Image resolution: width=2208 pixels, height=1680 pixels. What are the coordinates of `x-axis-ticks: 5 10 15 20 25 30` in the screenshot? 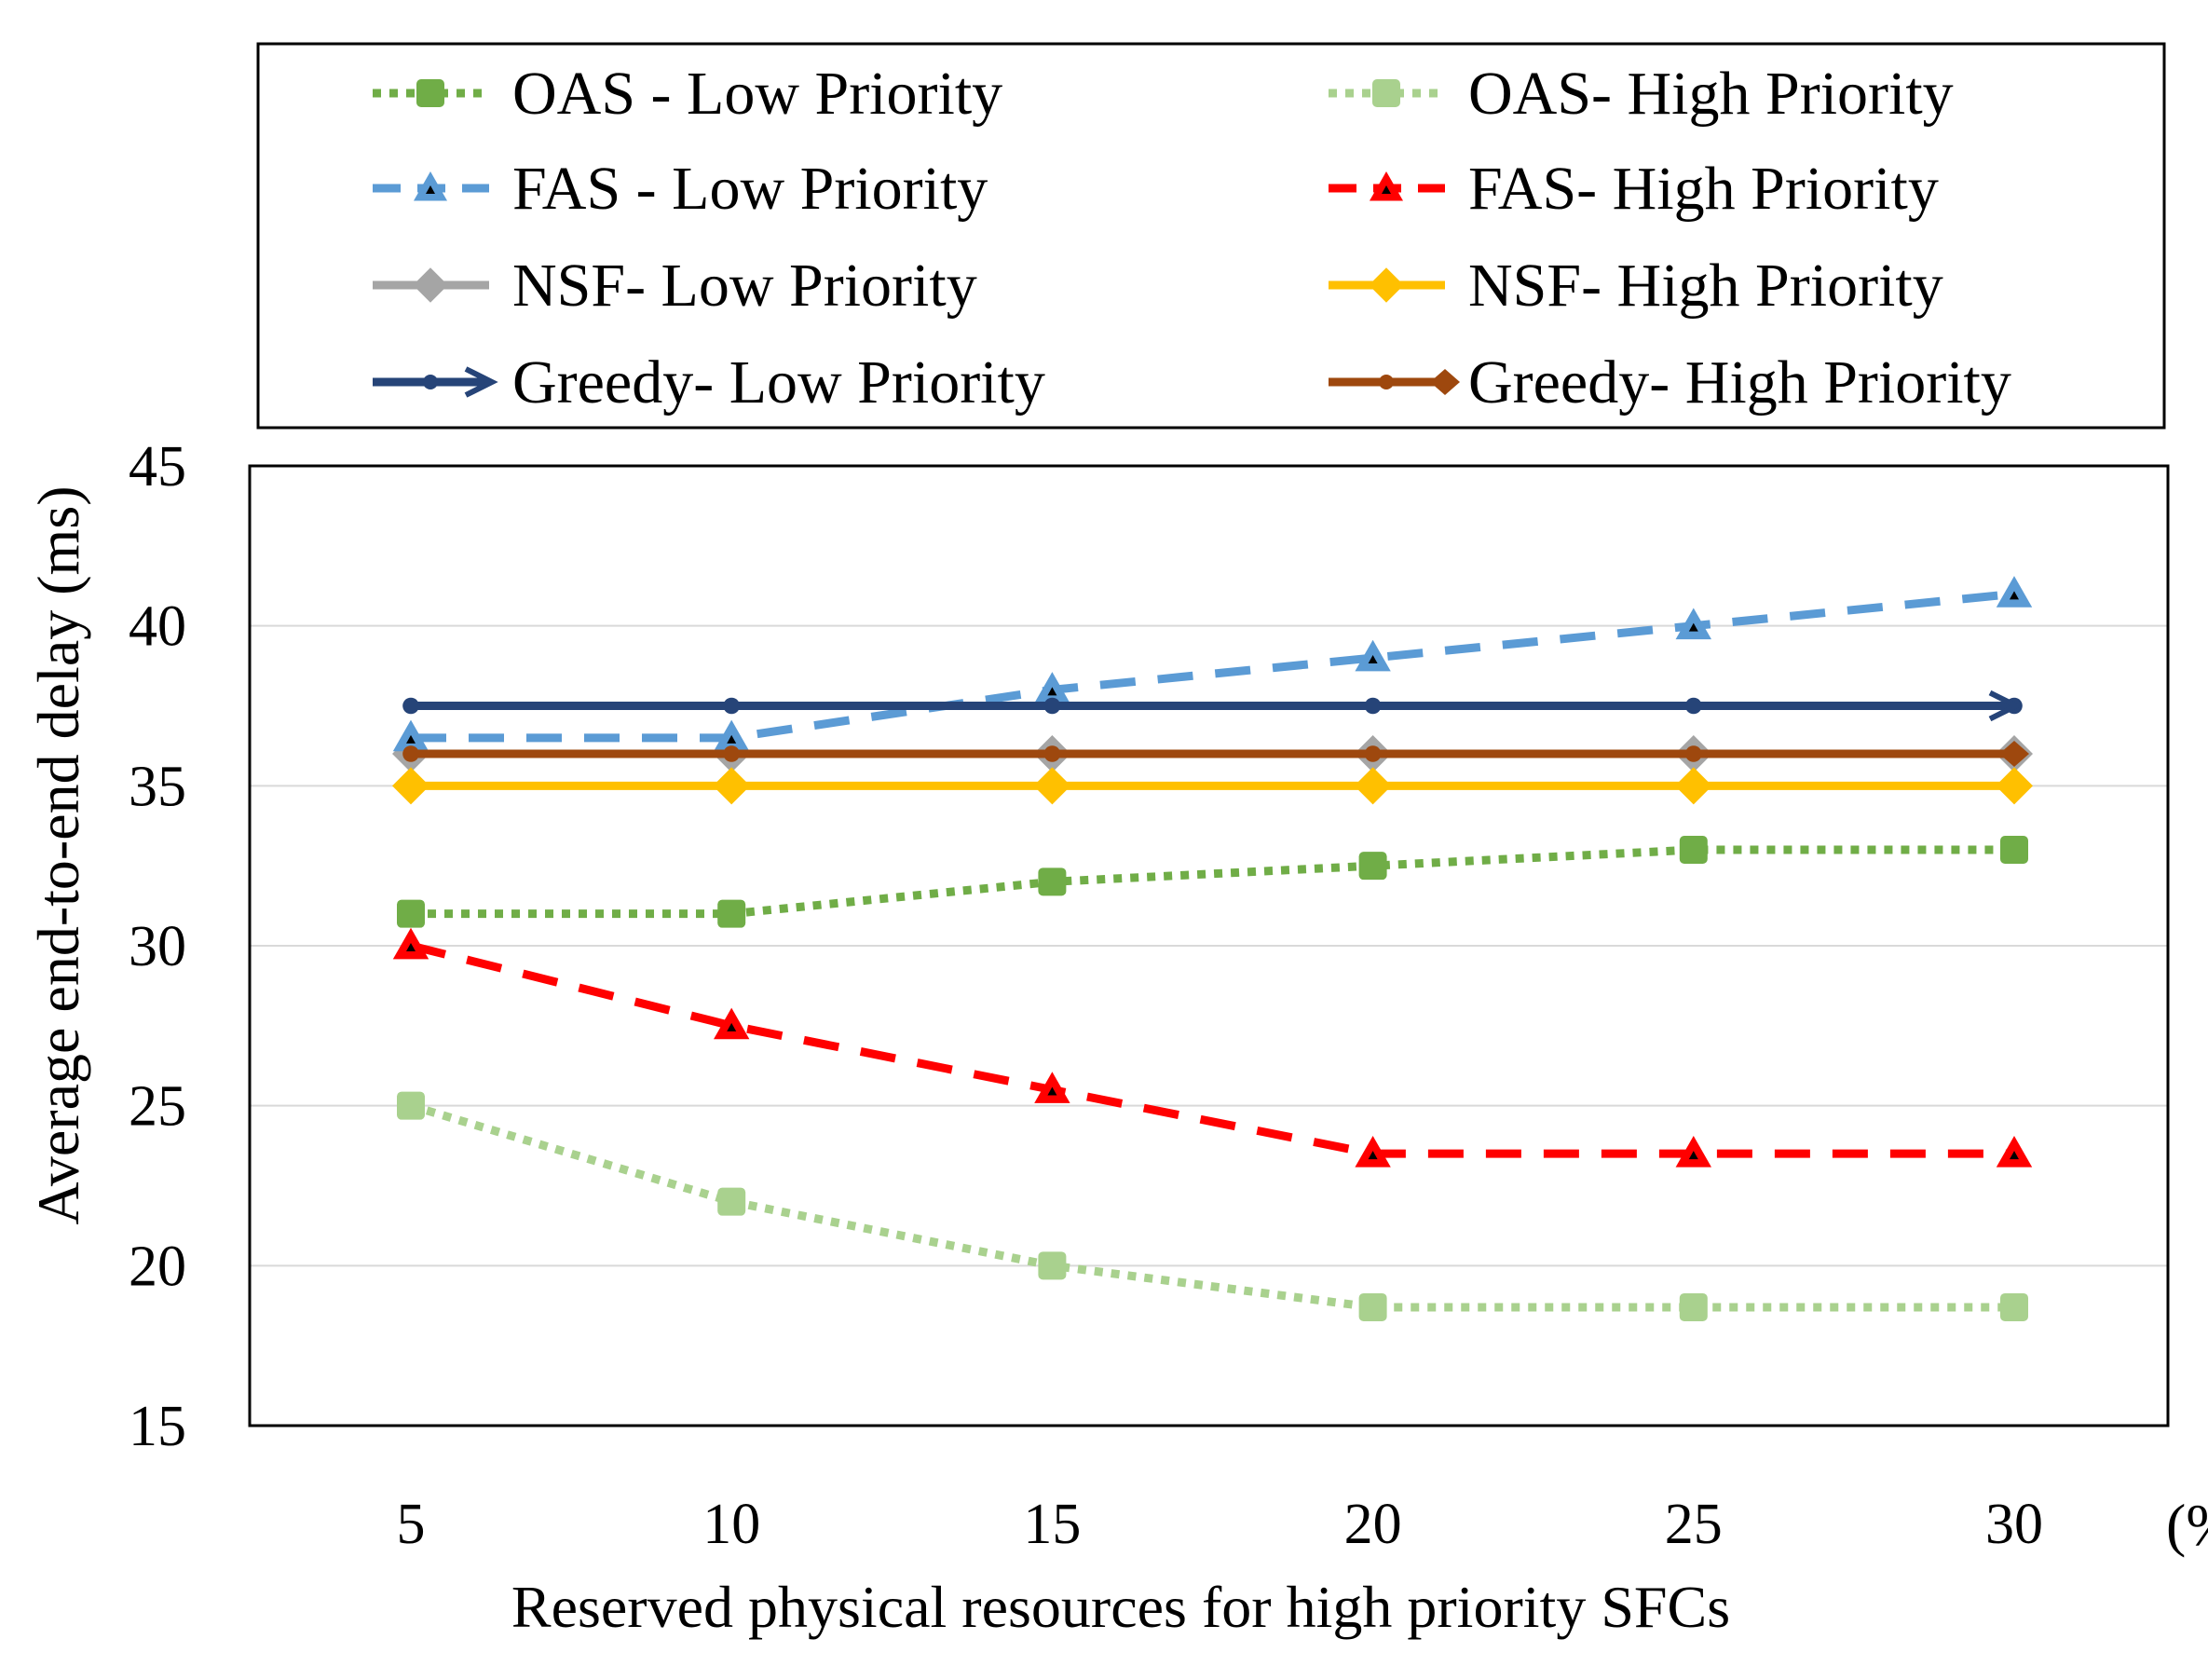 It's located at (1220, 1524).